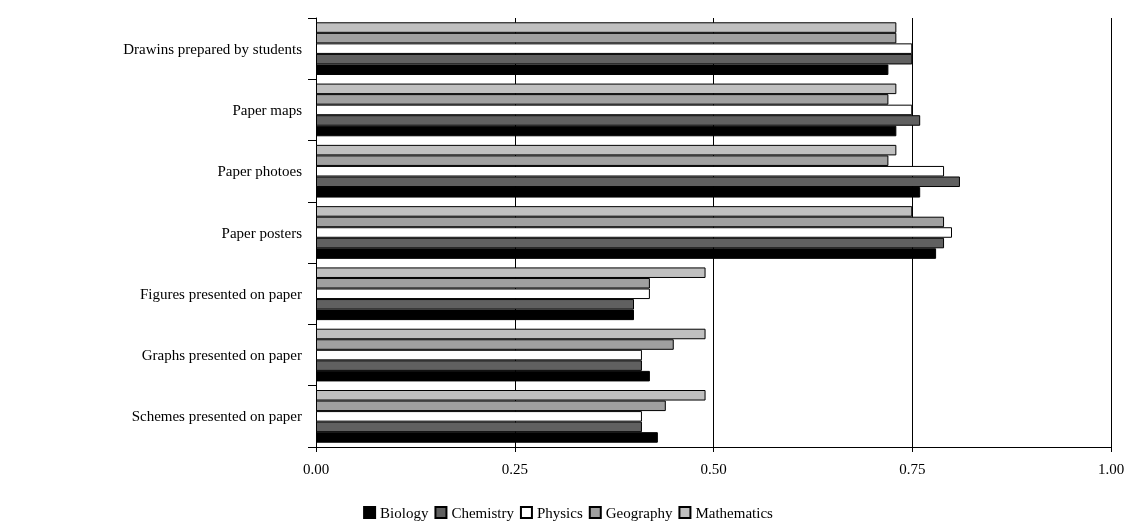 The height and width of the screenshot is (527, 1136). I want to click on x-tick-label: 0.50, so click(713, 468).